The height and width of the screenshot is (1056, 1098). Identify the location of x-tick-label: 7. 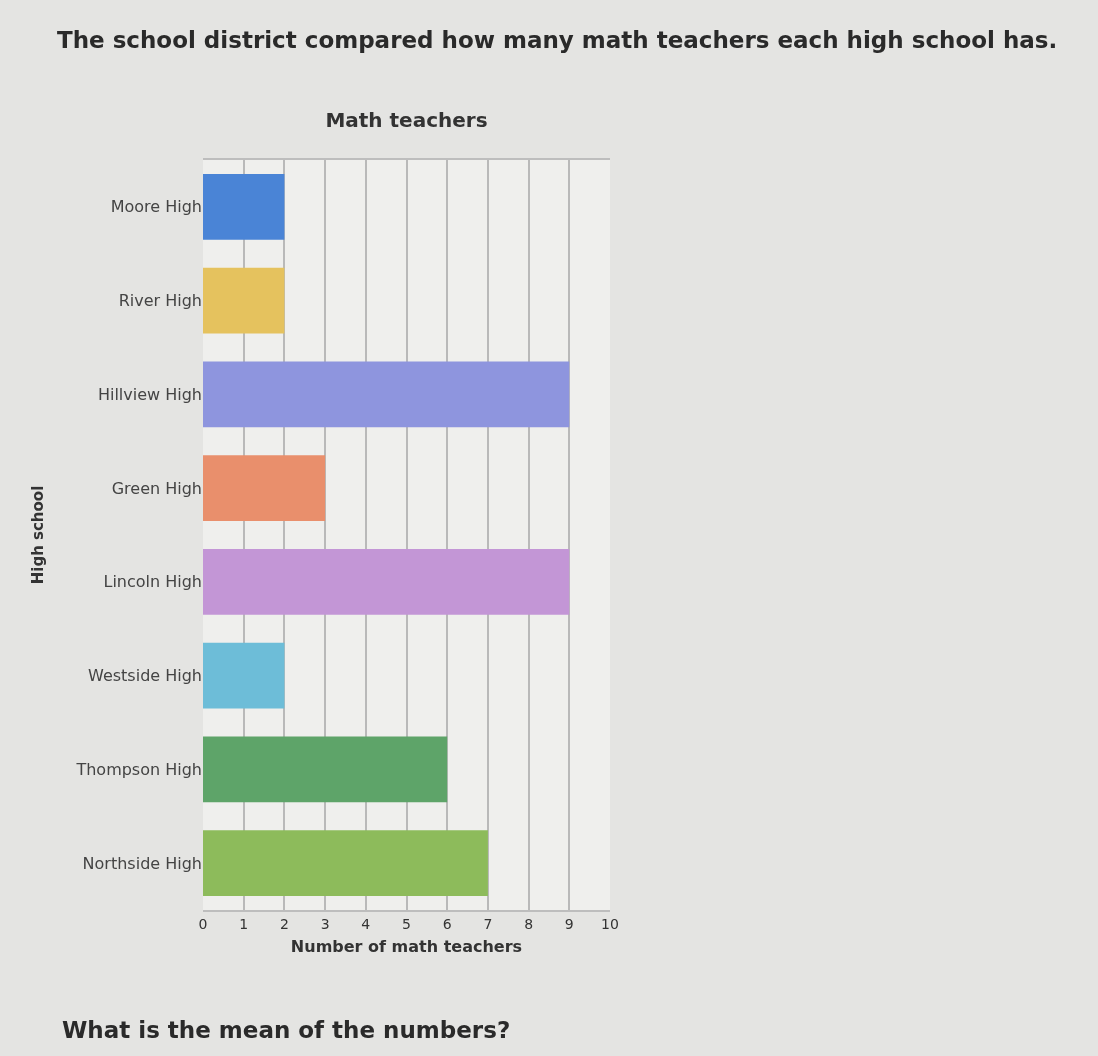
(488, 923).